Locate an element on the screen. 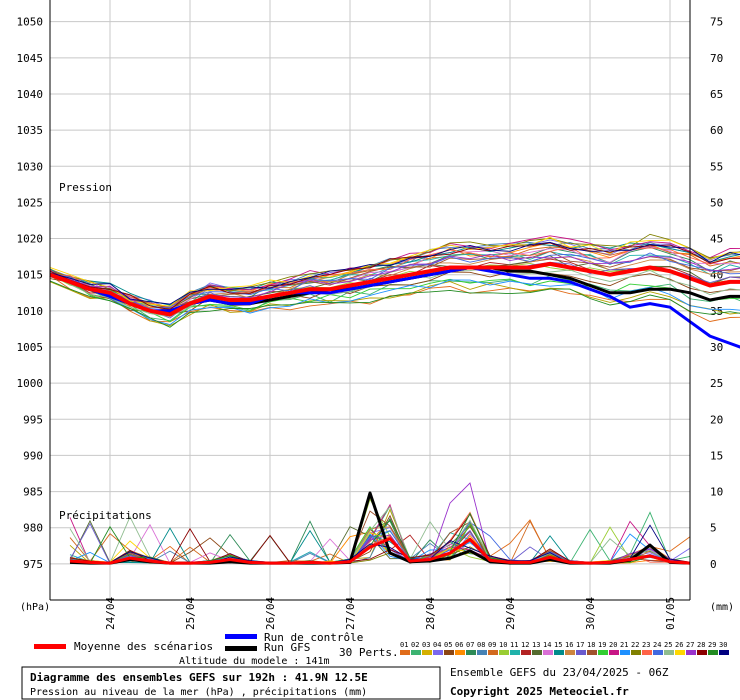  pert-number: 10 is located at coordinates (503, 645).